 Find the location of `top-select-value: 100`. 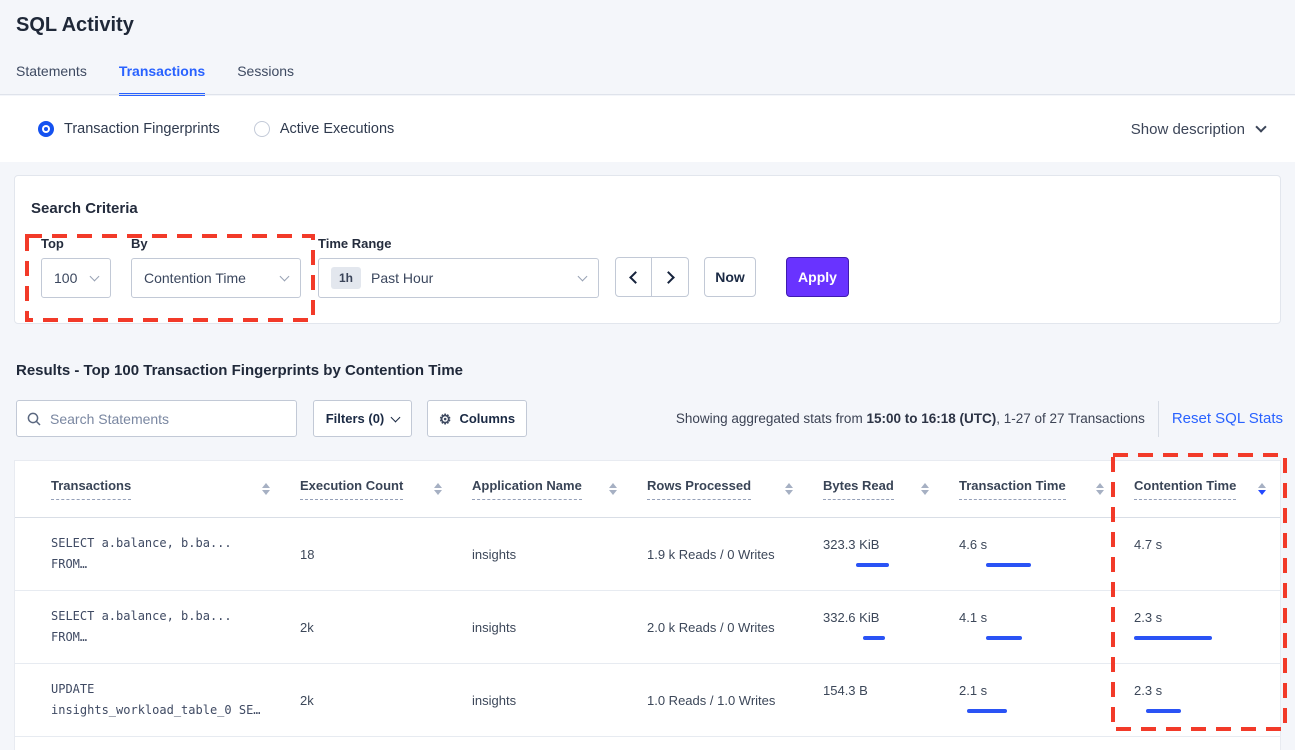

top-select-value: 100 is located at coordinates (66, 278).